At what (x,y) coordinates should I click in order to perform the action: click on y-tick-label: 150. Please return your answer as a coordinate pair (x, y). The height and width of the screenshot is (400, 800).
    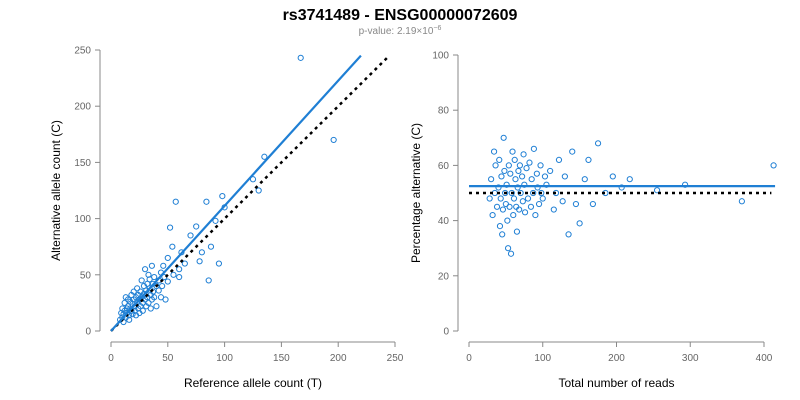
    Looking at the image, I should click on (82, 163).